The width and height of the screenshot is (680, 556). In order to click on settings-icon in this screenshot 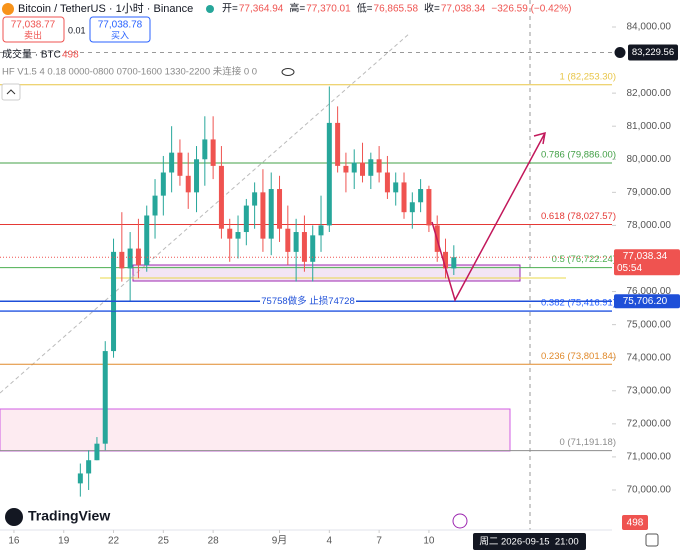, I will do `click(652, 540)`.